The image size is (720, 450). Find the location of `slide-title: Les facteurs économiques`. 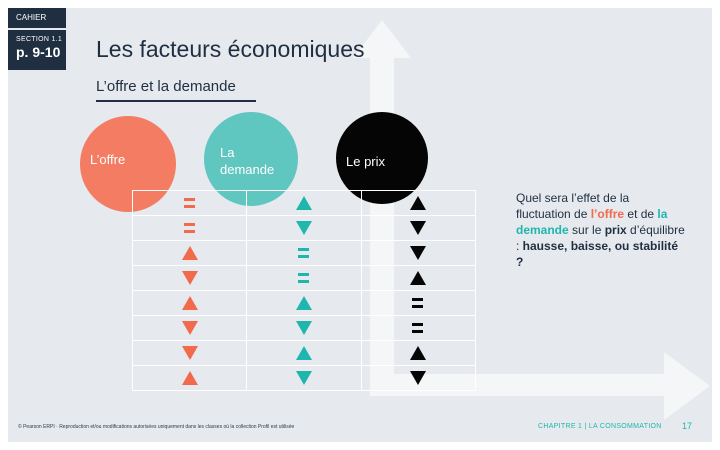

slide-title: Les facteurs économiques is located at coordinates (230, 49).